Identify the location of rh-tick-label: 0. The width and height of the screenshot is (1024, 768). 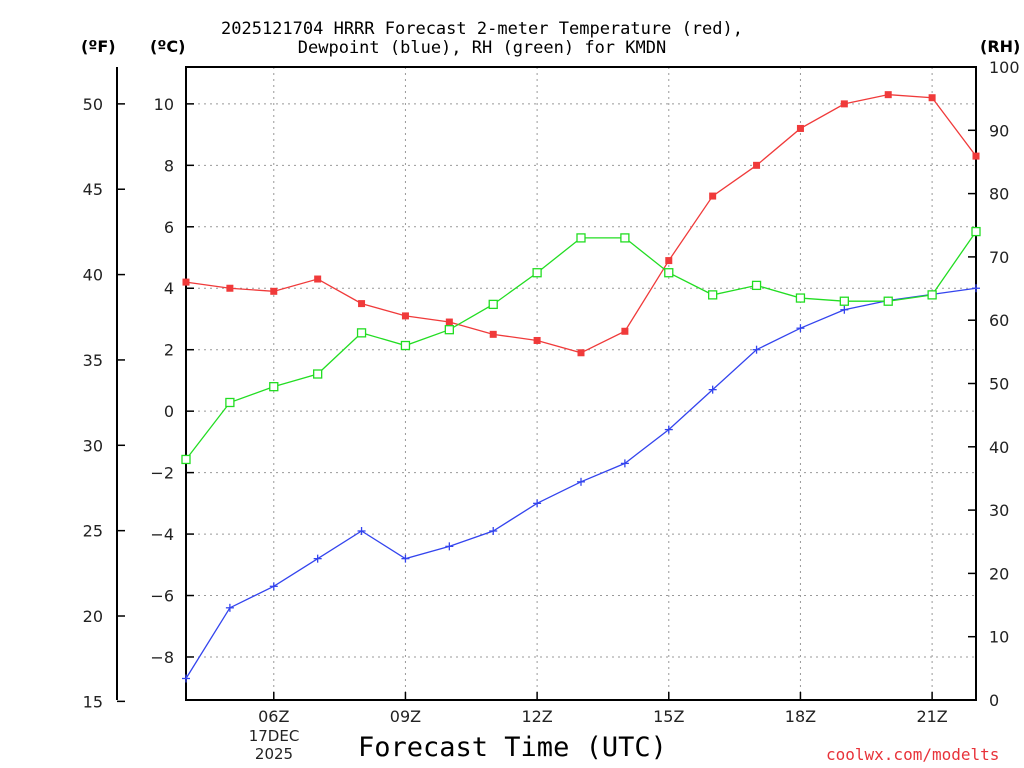
(994, 700).